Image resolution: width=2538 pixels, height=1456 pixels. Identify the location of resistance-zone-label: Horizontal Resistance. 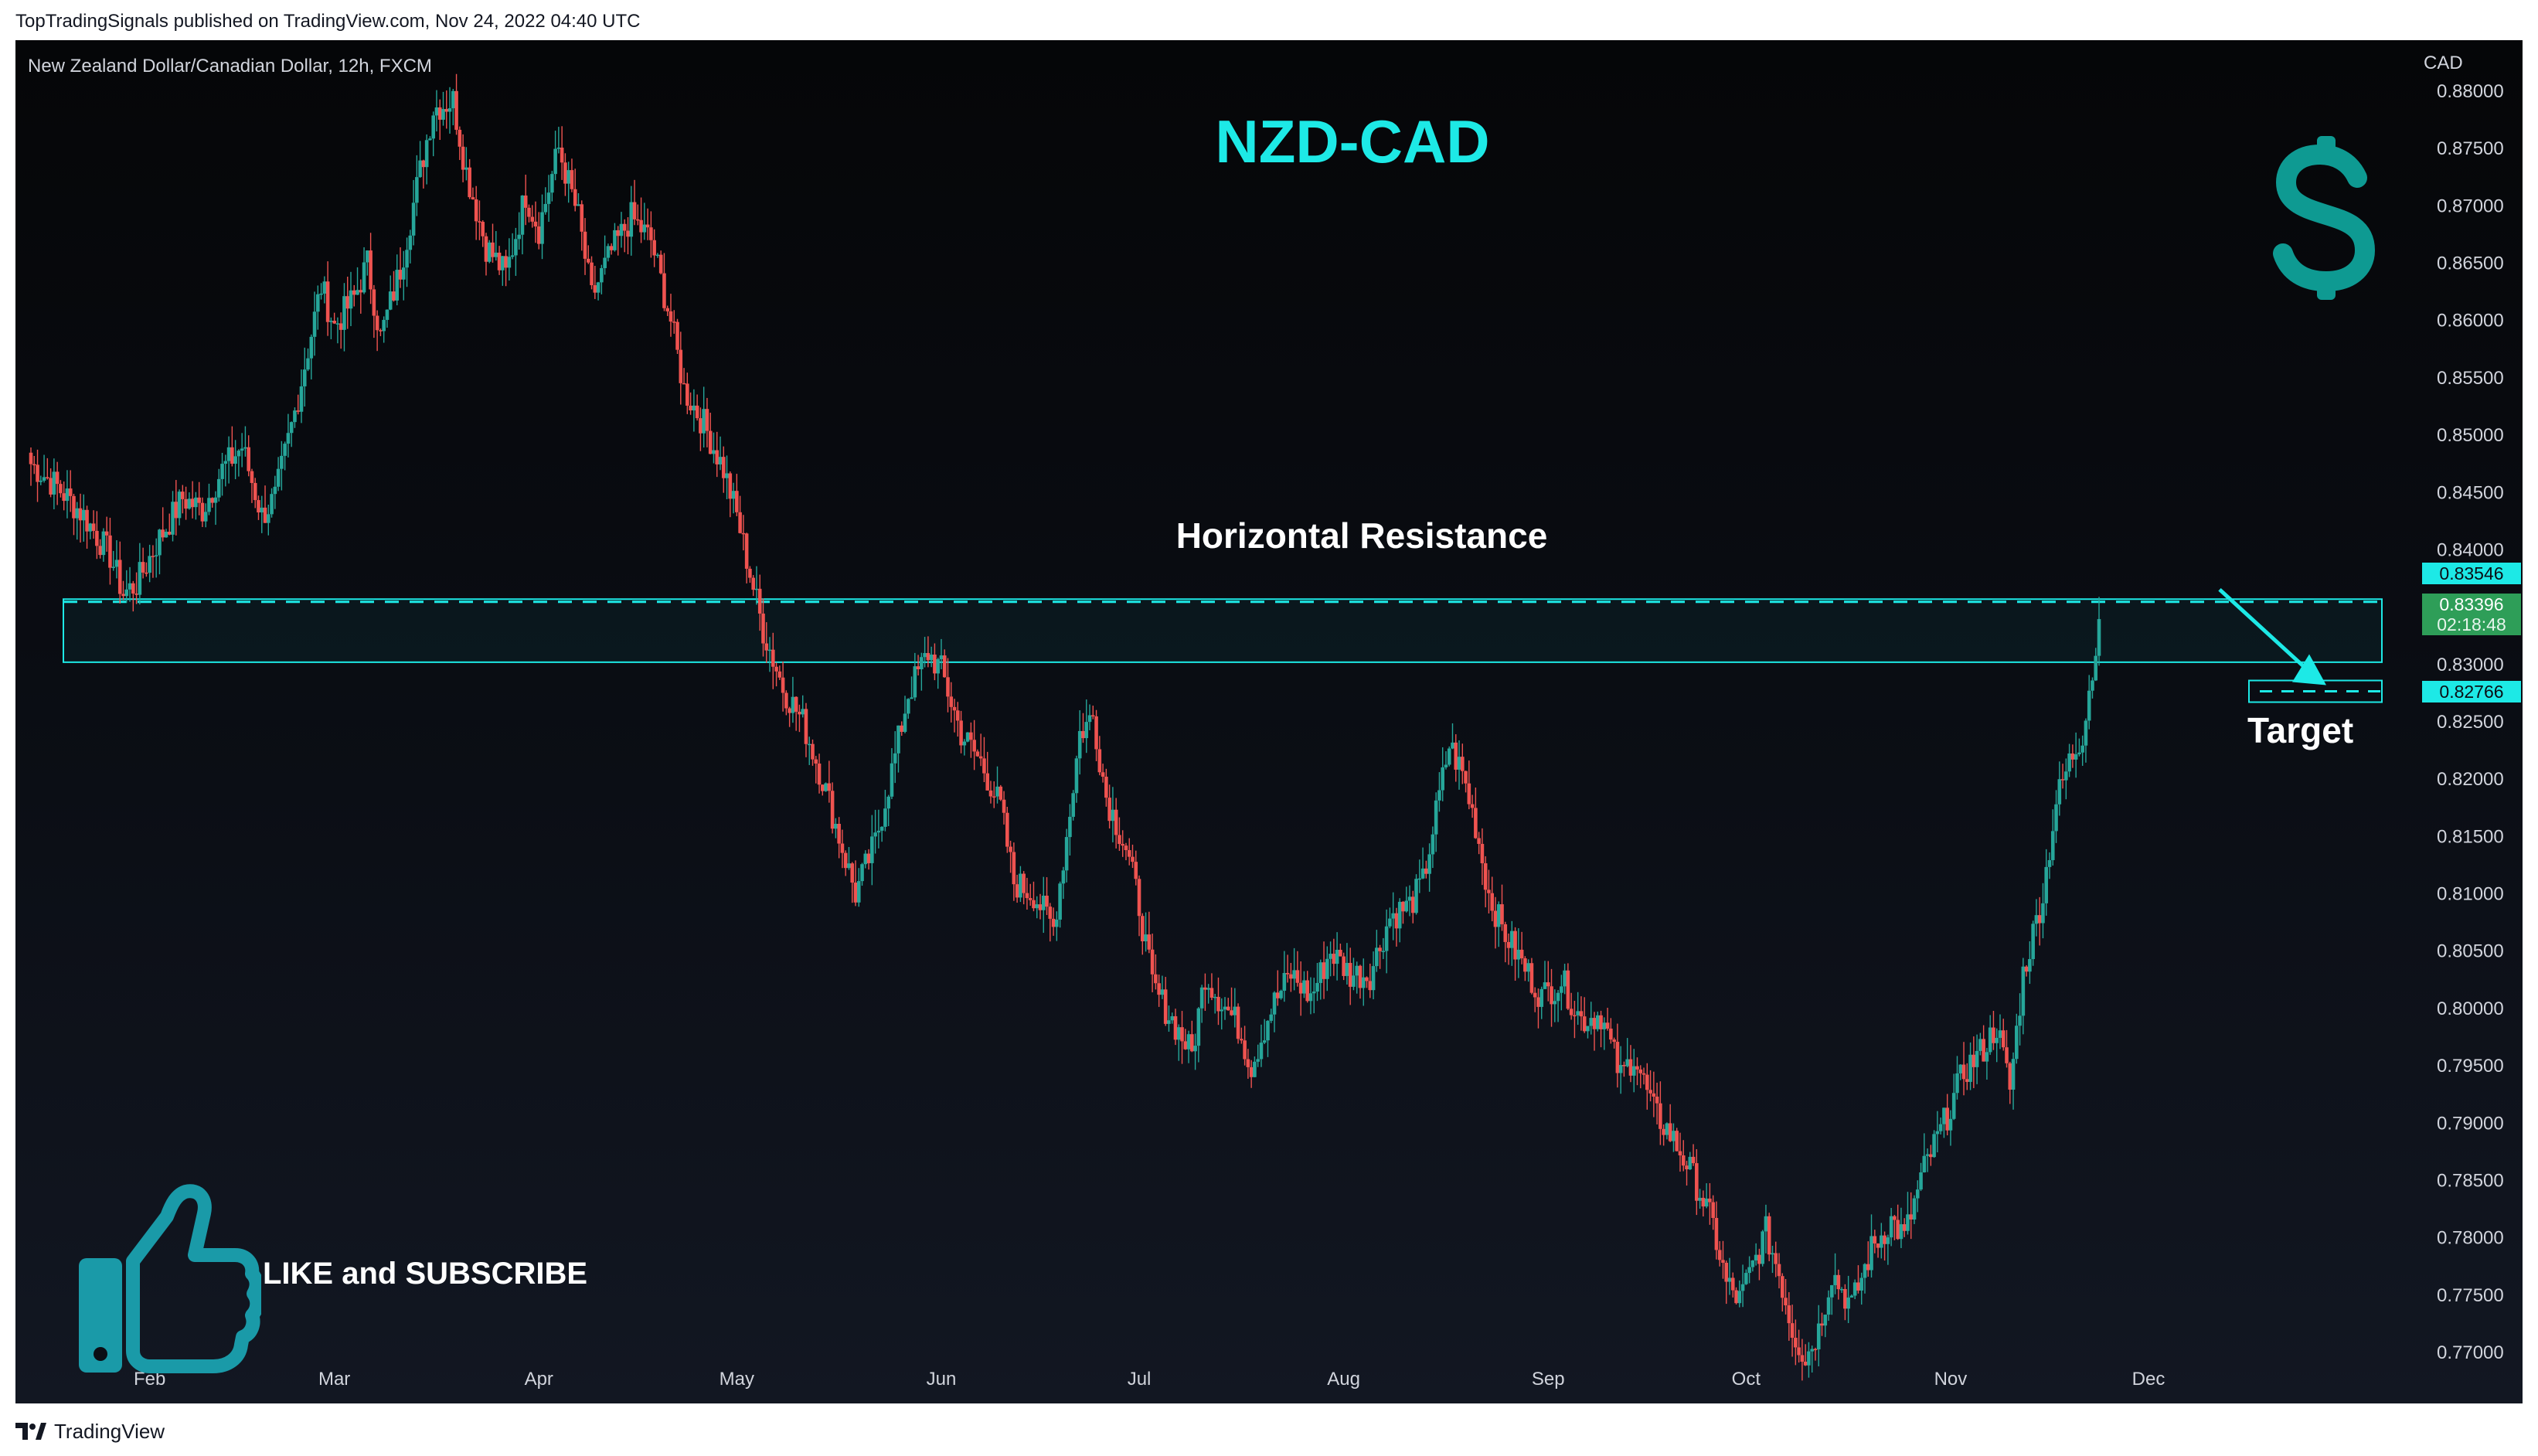
(1361, 535).